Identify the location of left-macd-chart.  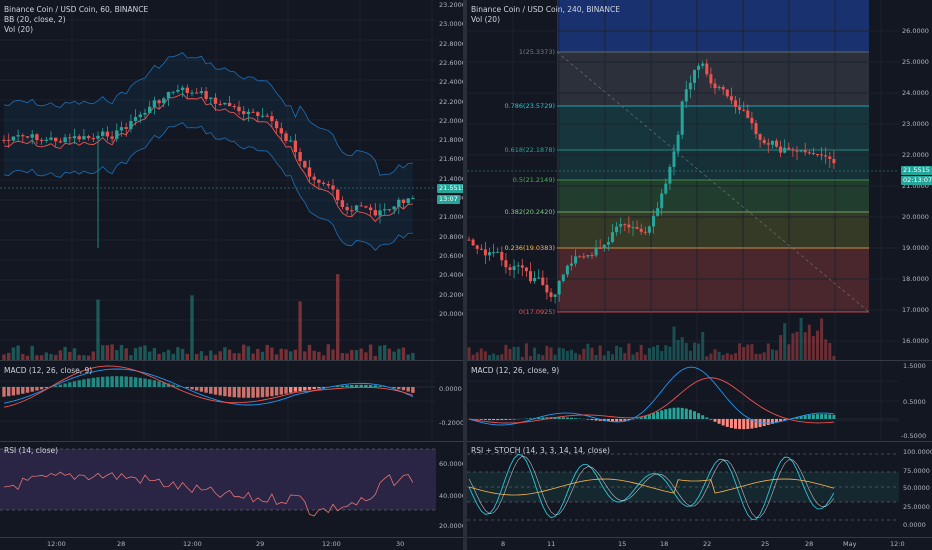
(231, 401).